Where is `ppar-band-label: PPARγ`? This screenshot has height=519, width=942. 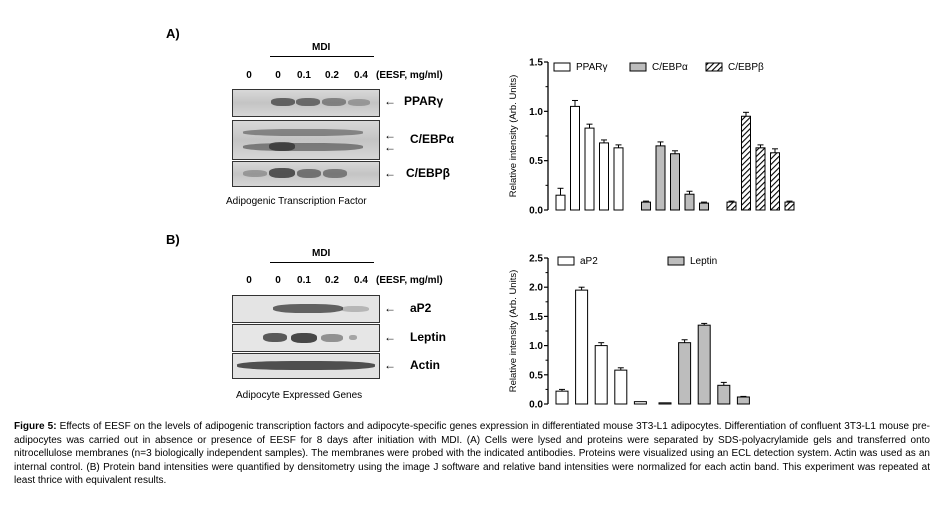 ppar-band-label: PPARγ is located at coordinates (424, 101).